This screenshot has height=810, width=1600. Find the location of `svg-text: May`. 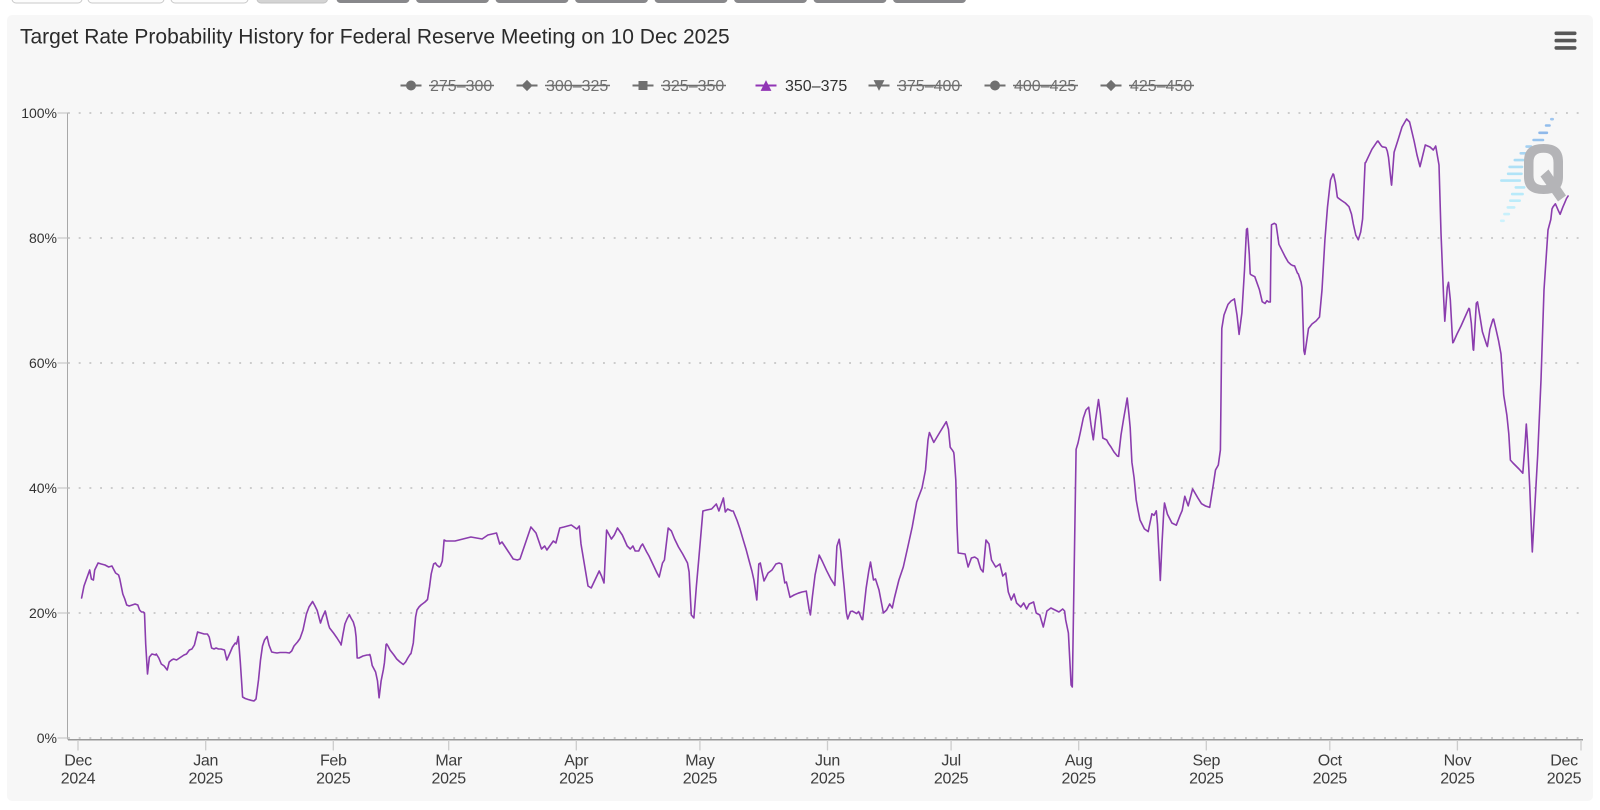

svg-text: May is located at coordinates (700, 760).